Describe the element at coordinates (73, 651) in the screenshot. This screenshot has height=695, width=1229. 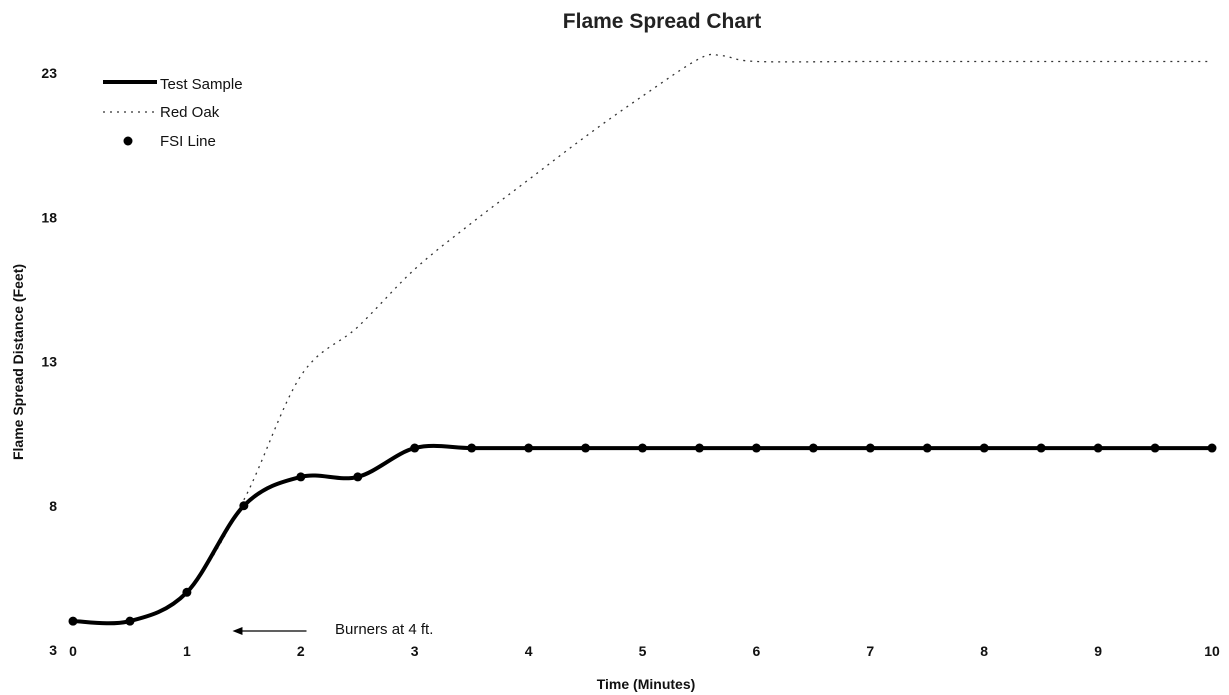
I see `x-tick-label: 0` at that location.